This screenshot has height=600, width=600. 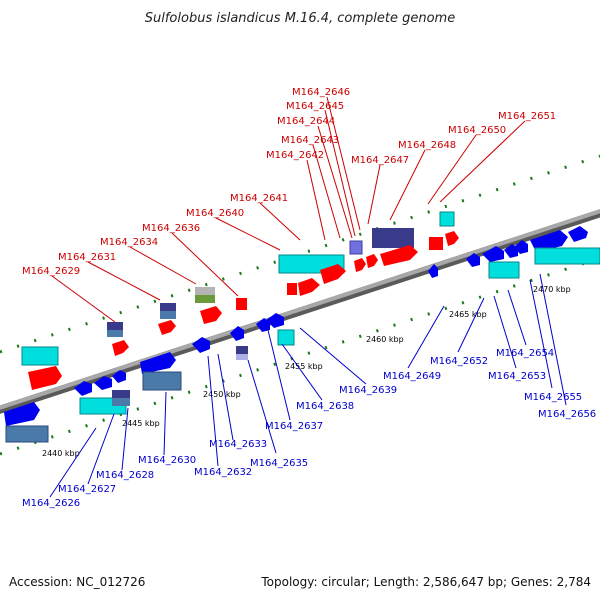 What do you see at coordinates (306, 121) in the screenshot?
I see `gene-label-M164_2644: M164_2644` at bounding box center [306, 121].